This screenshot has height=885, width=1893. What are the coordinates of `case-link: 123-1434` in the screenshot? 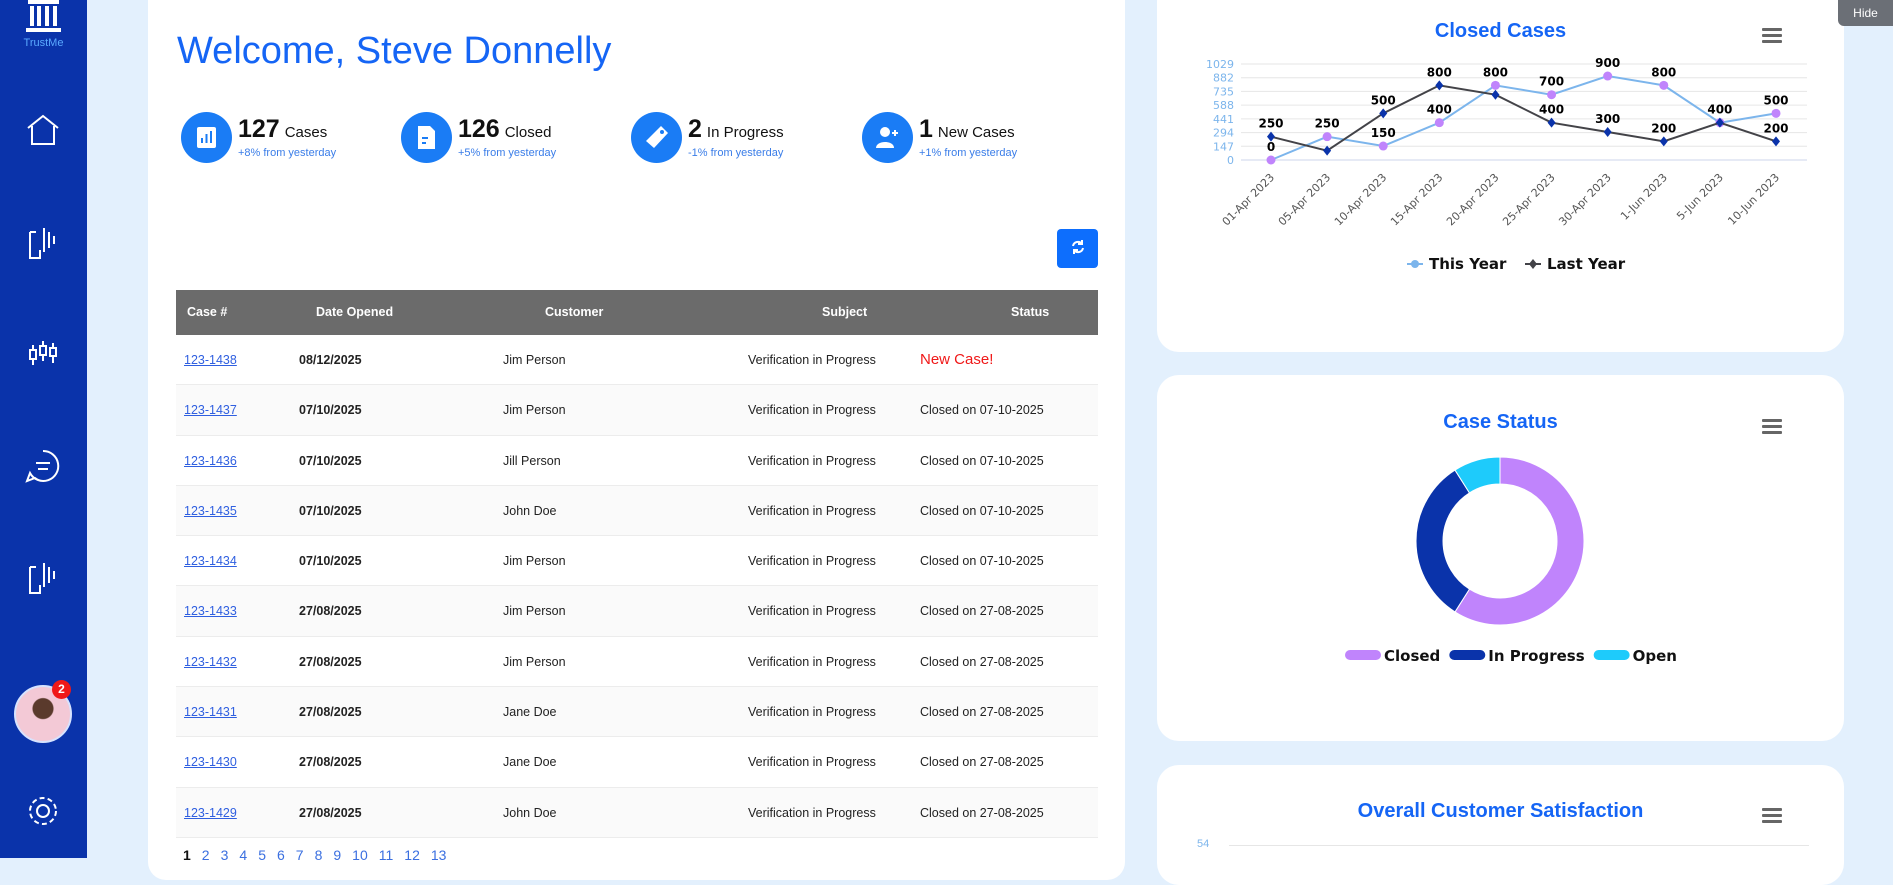 It's located at (210, 561).